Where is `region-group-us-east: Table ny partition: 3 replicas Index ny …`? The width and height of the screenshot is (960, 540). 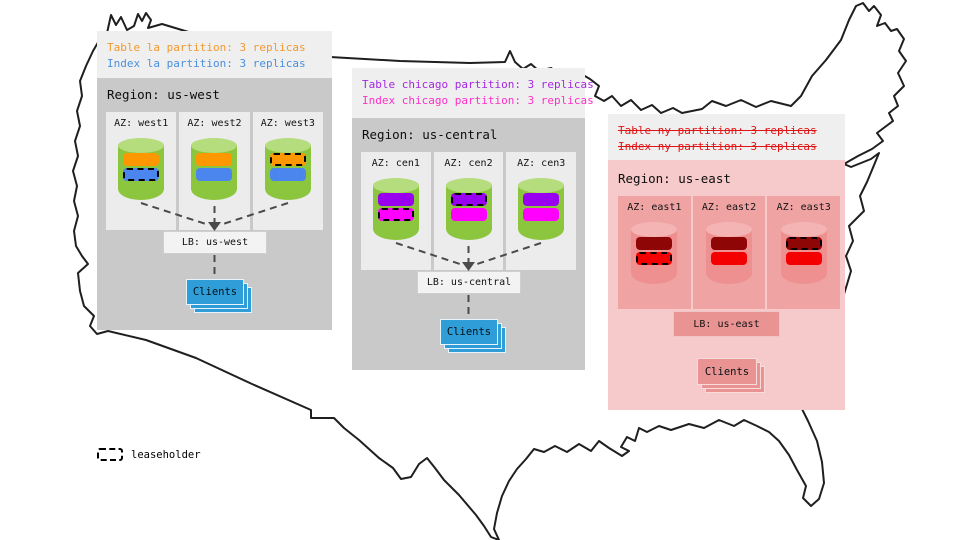 region-group-us-east: Table ny partition: 3 replicas Index ny … is located at coordinates (726, 262).